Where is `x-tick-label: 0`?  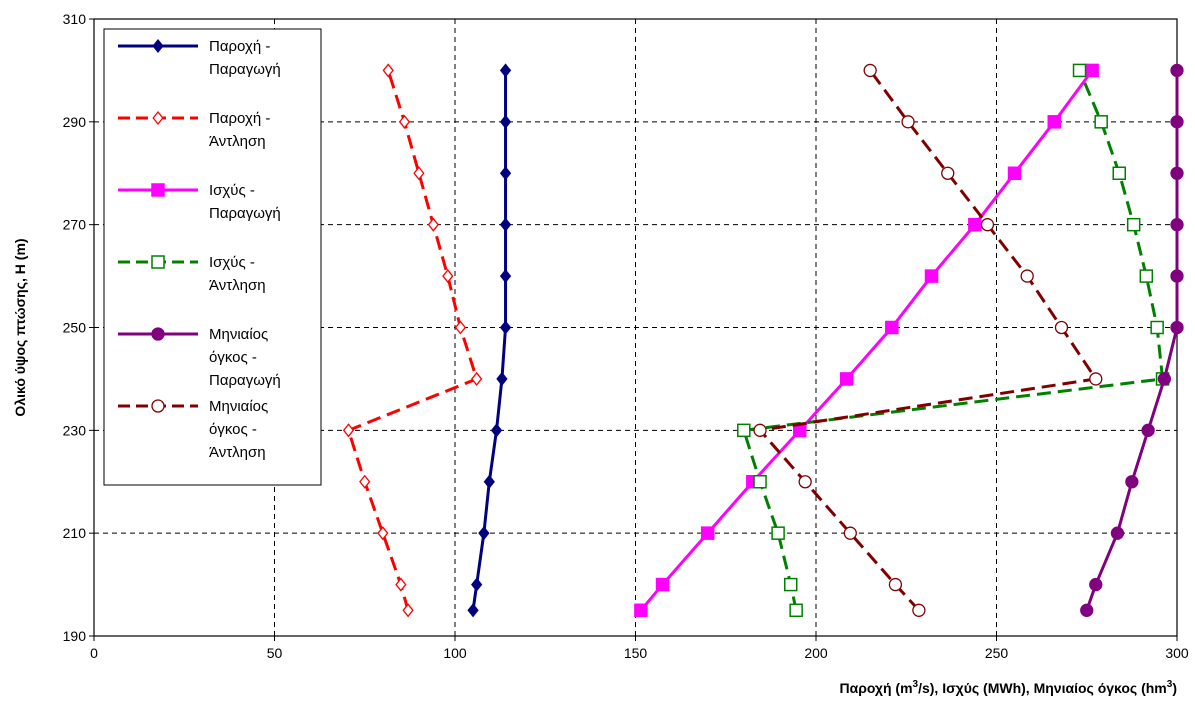
x-tick-label: 0 is located at coordinates (94, 653).